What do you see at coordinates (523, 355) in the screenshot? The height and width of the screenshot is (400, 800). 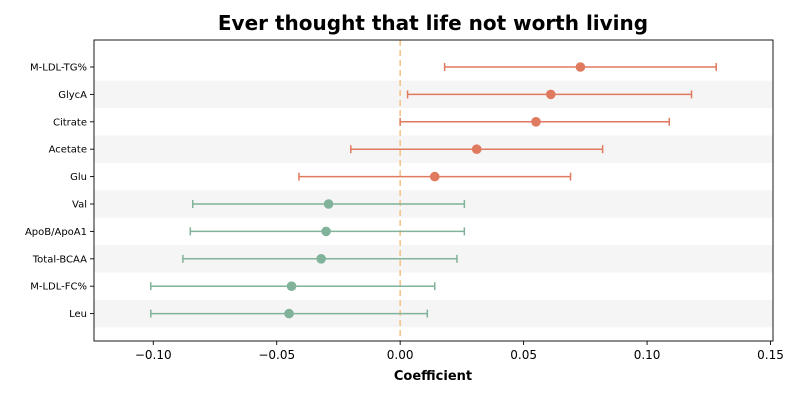 I see `x-tick-label: 0.05` at bounding box center [523, 355].